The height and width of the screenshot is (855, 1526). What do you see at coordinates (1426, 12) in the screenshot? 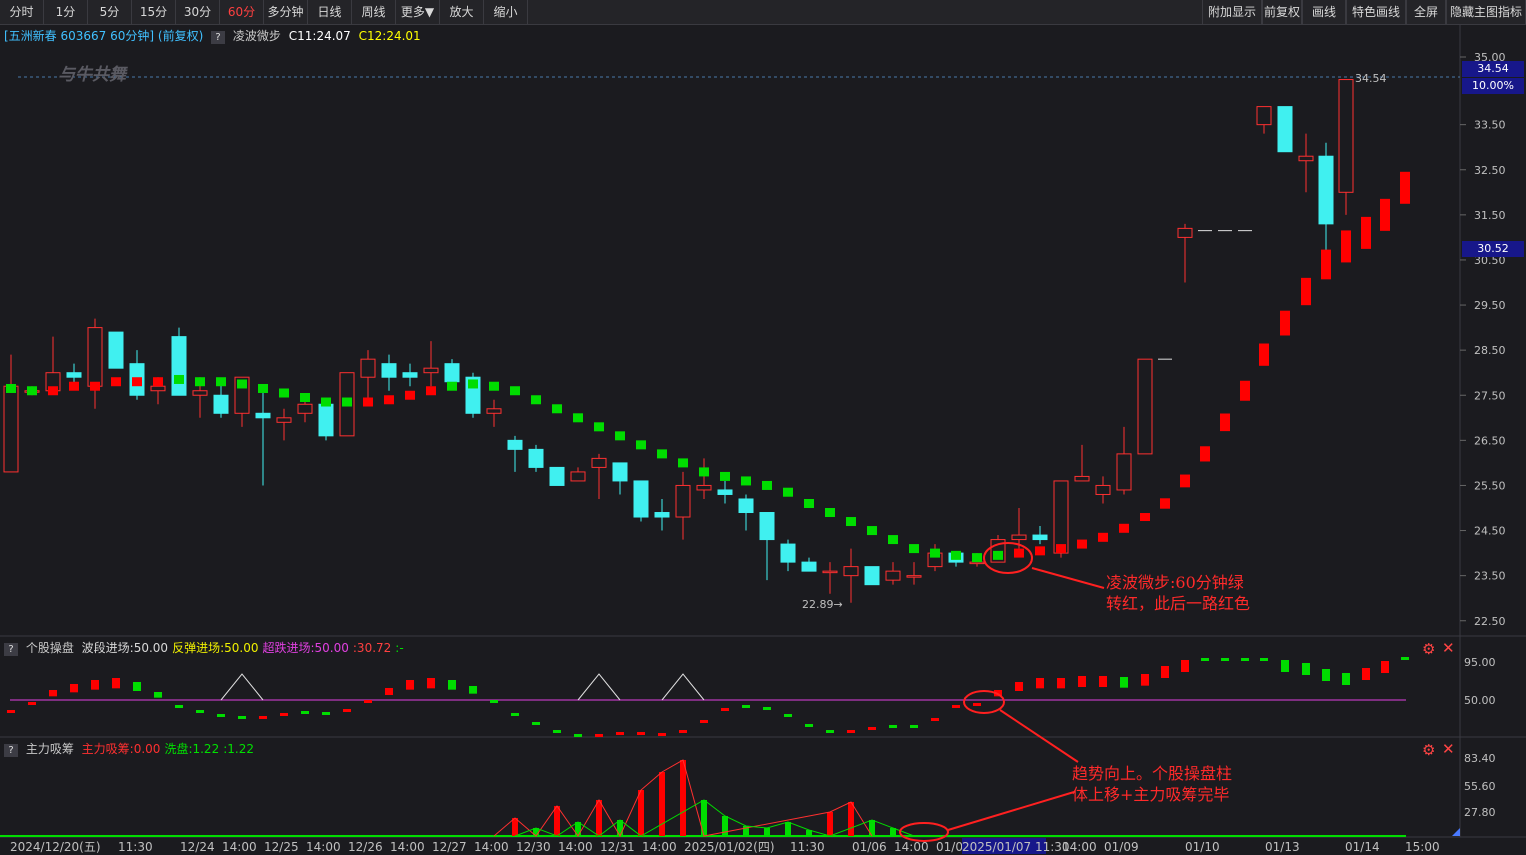
I see `toolbar-button: 全屏` at bounding box center [1426, 12].